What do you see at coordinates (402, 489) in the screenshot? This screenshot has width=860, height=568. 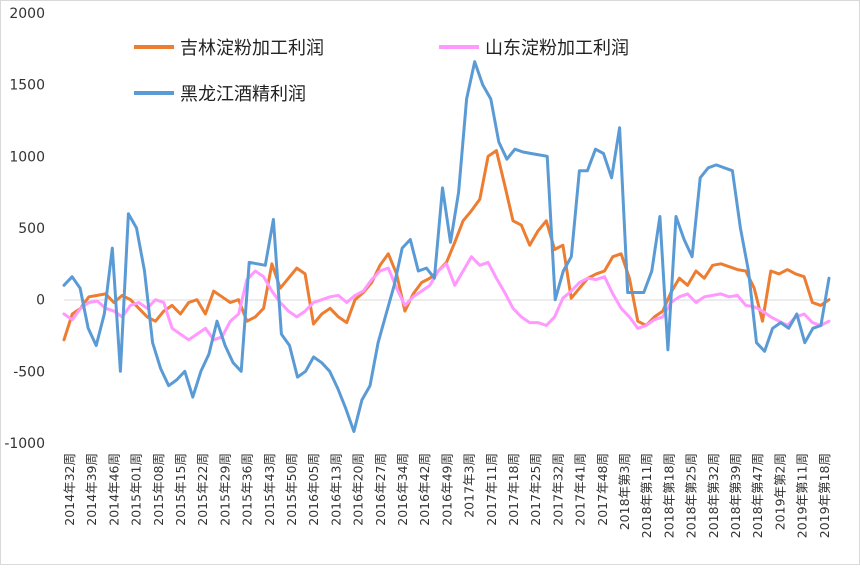 I see `x-tick-label: 2016年34周` at bounding box center [402, 489].